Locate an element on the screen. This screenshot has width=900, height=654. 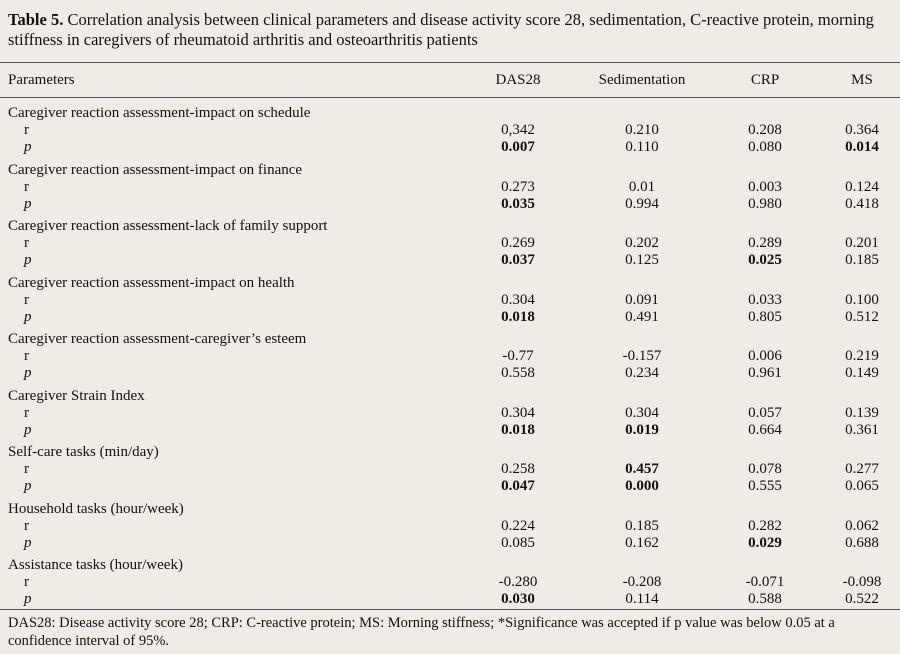
cell-value: 0.125 is located at coordinates (642, 260).